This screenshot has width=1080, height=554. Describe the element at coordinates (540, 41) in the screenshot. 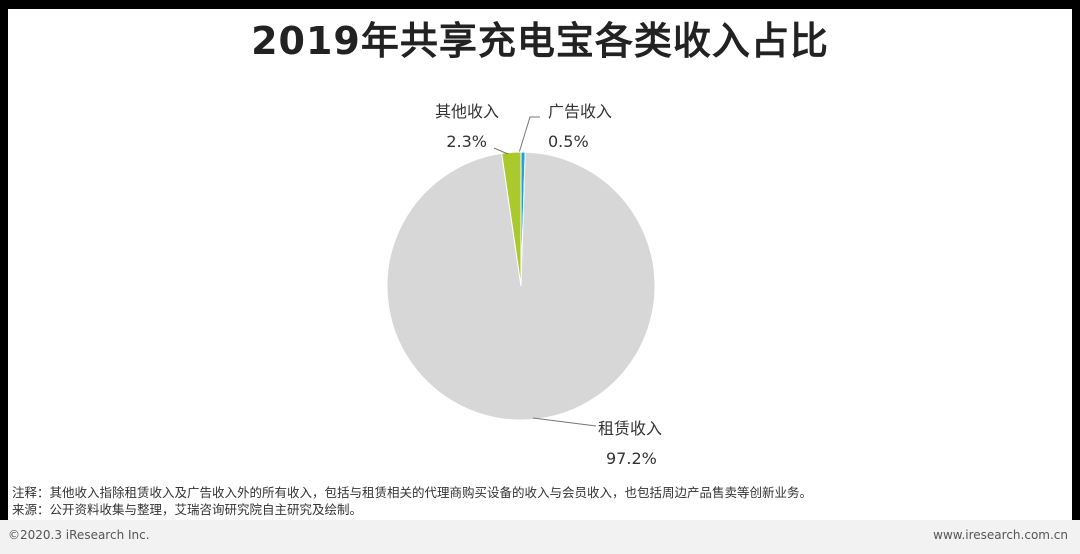

I see `chart-title: 2019年共享充电宝各类收入占比` at that location.